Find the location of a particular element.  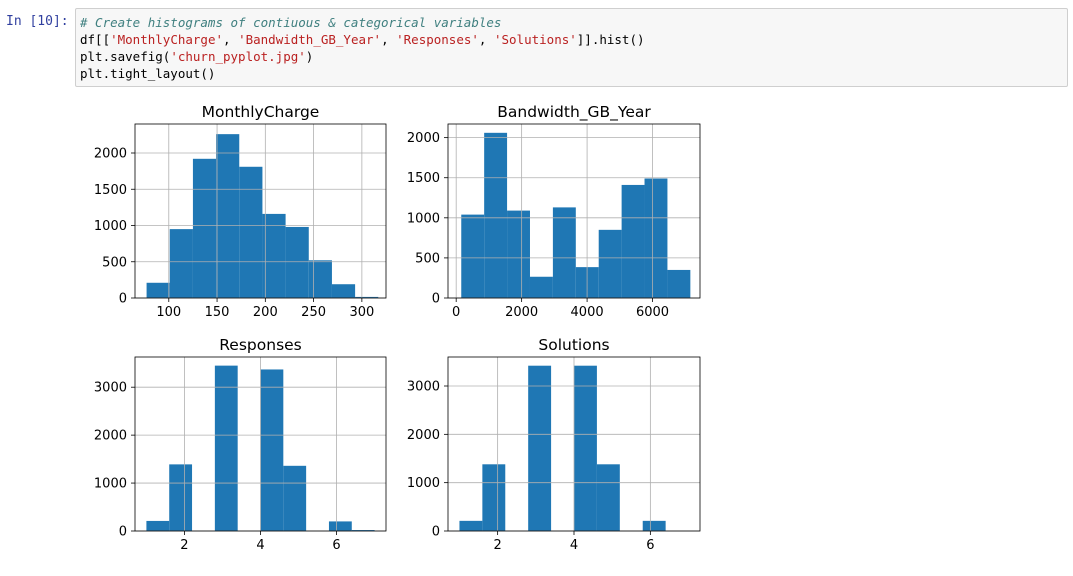

x-tick-label: 100 is located at coordinates (168, 312).